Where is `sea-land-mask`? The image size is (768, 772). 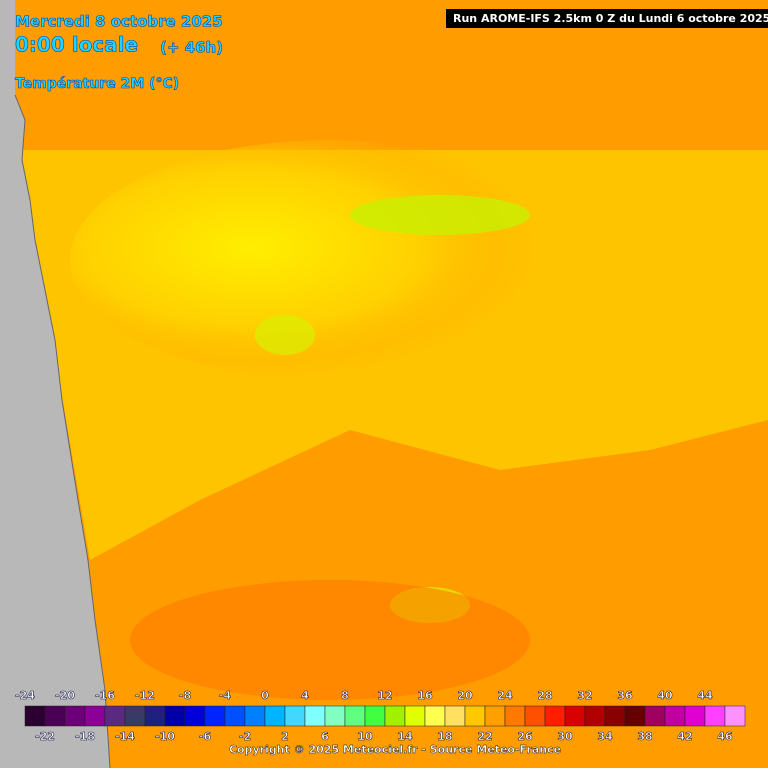 sea-land-mask is located at coordinates (55, 384).